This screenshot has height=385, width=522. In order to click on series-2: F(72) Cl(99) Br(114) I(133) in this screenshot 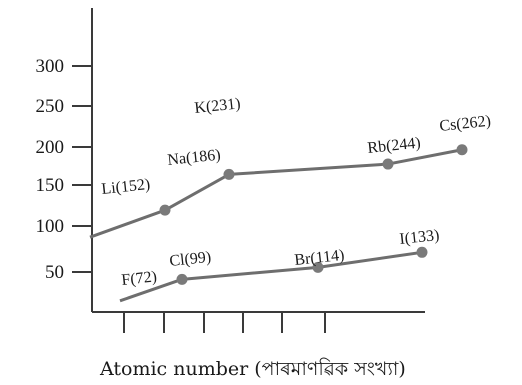, I will do `click(280, 265)`.